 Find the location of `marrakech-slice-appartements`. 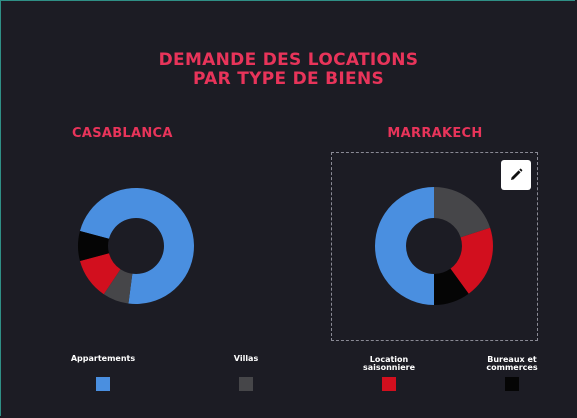

marrakech-slice-appartements is located at coordinates (404, 246).